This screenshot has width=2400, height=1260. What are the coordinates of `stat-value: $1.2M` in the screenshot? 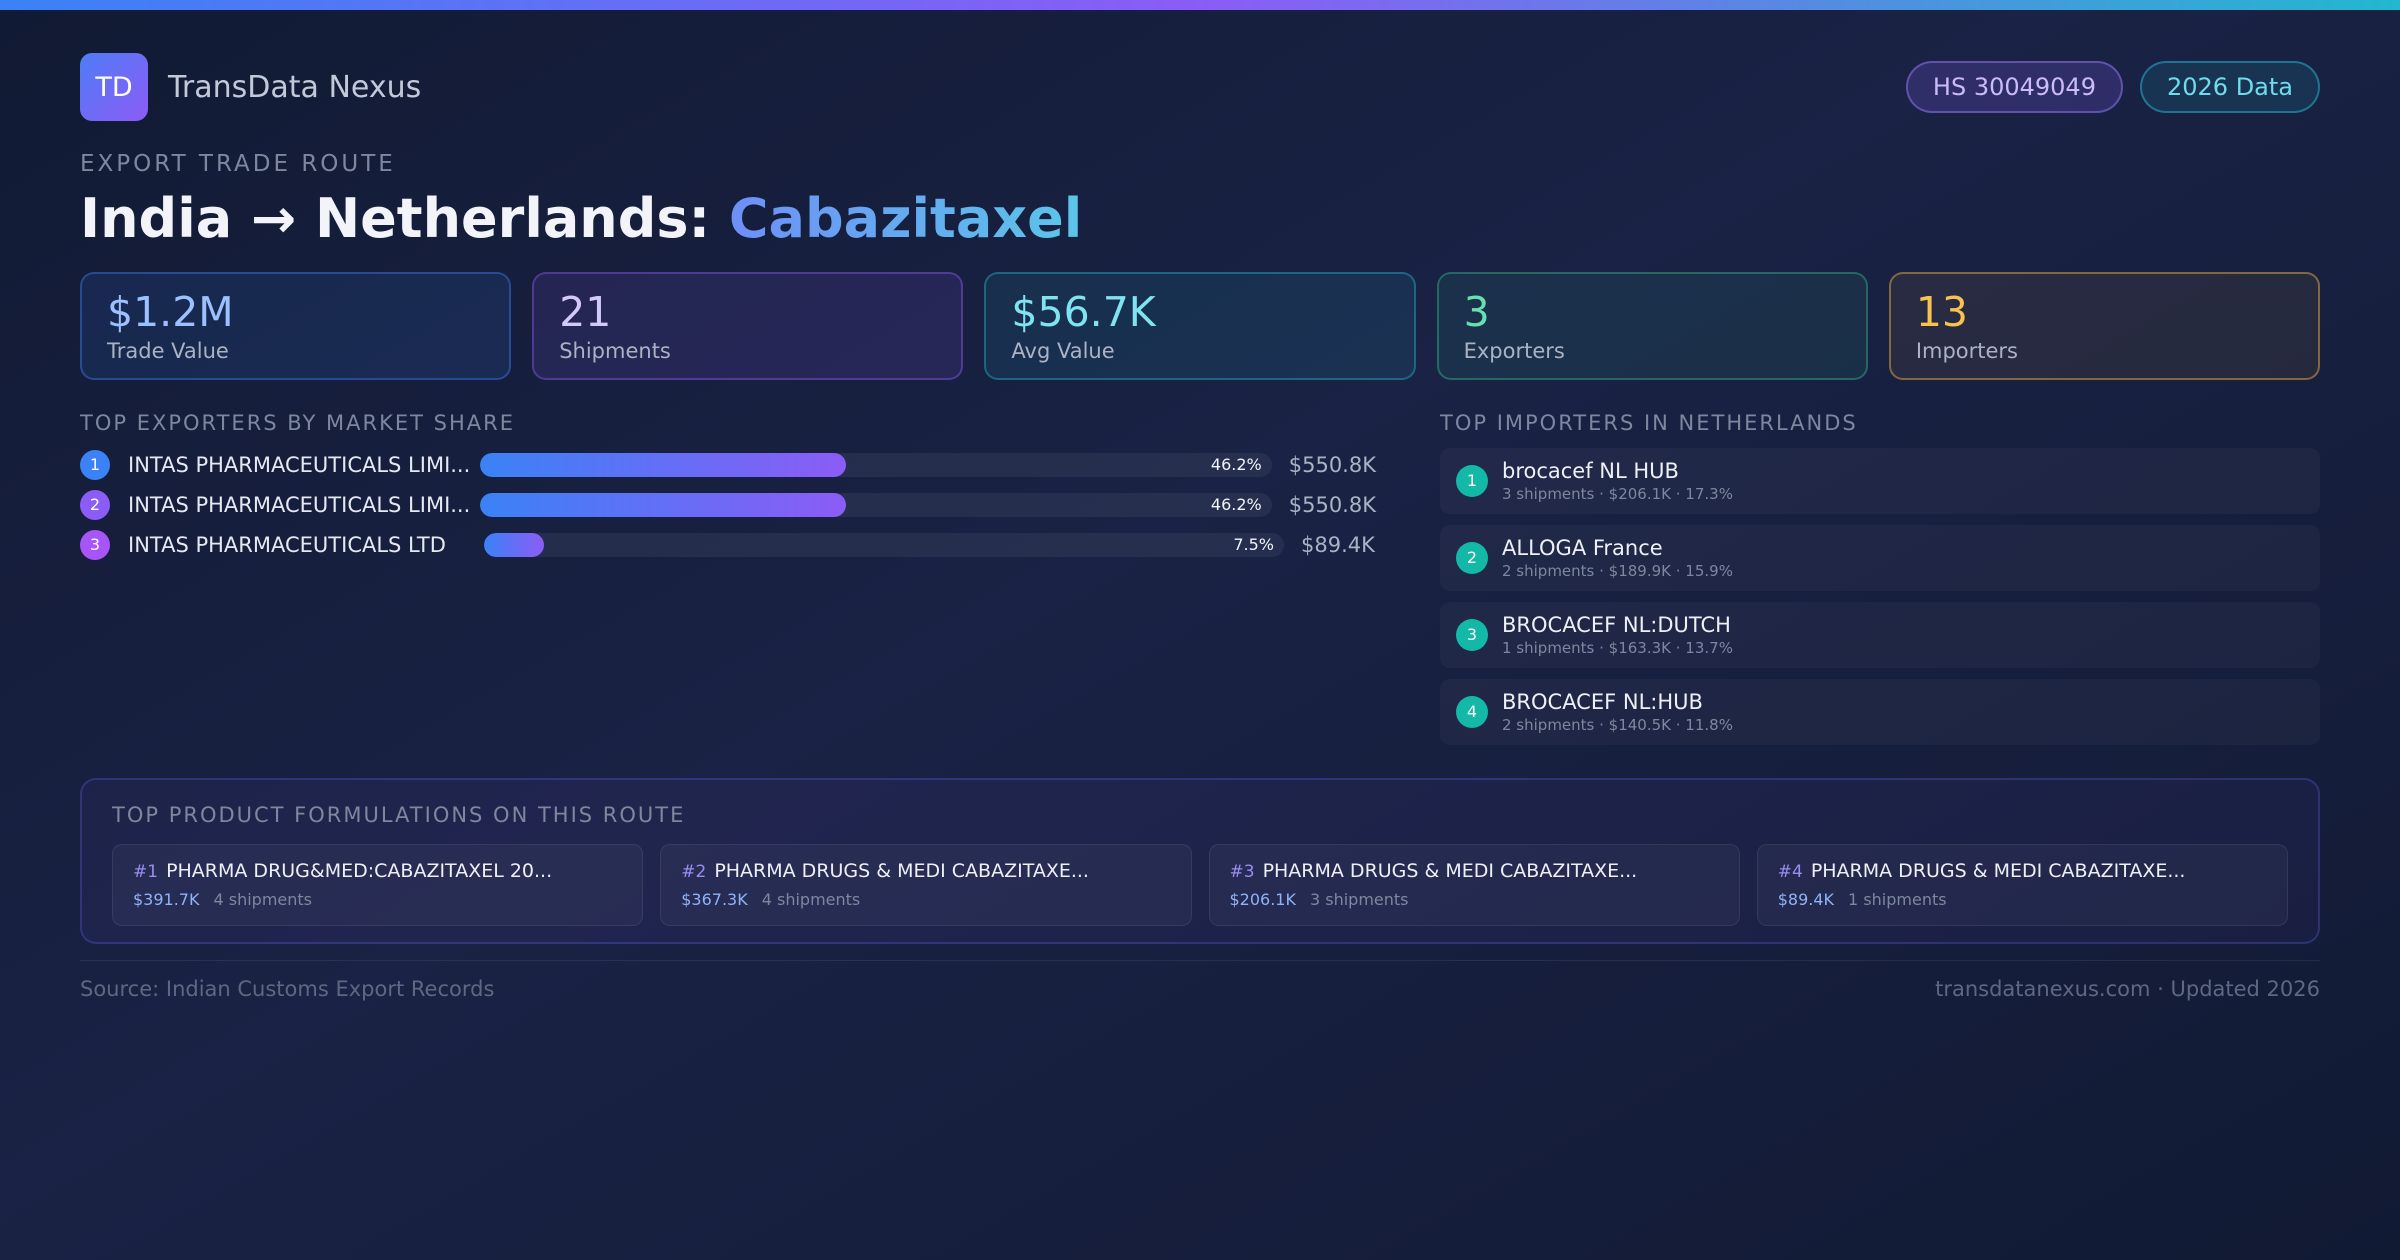 It's located at (170, 311).